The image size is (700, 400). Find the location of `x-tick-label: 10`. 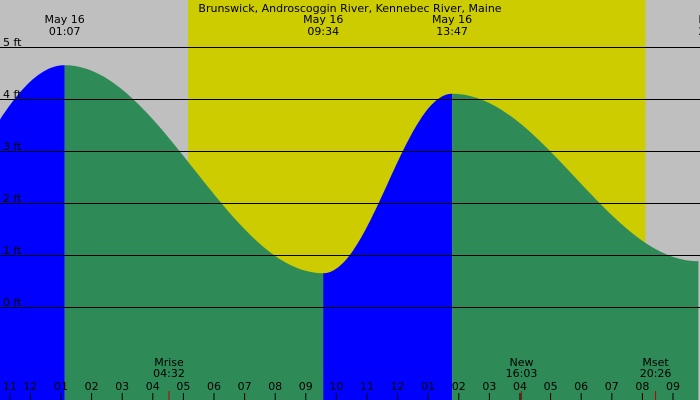

x-tick-label: 10 is located at coordinates (336, 386).